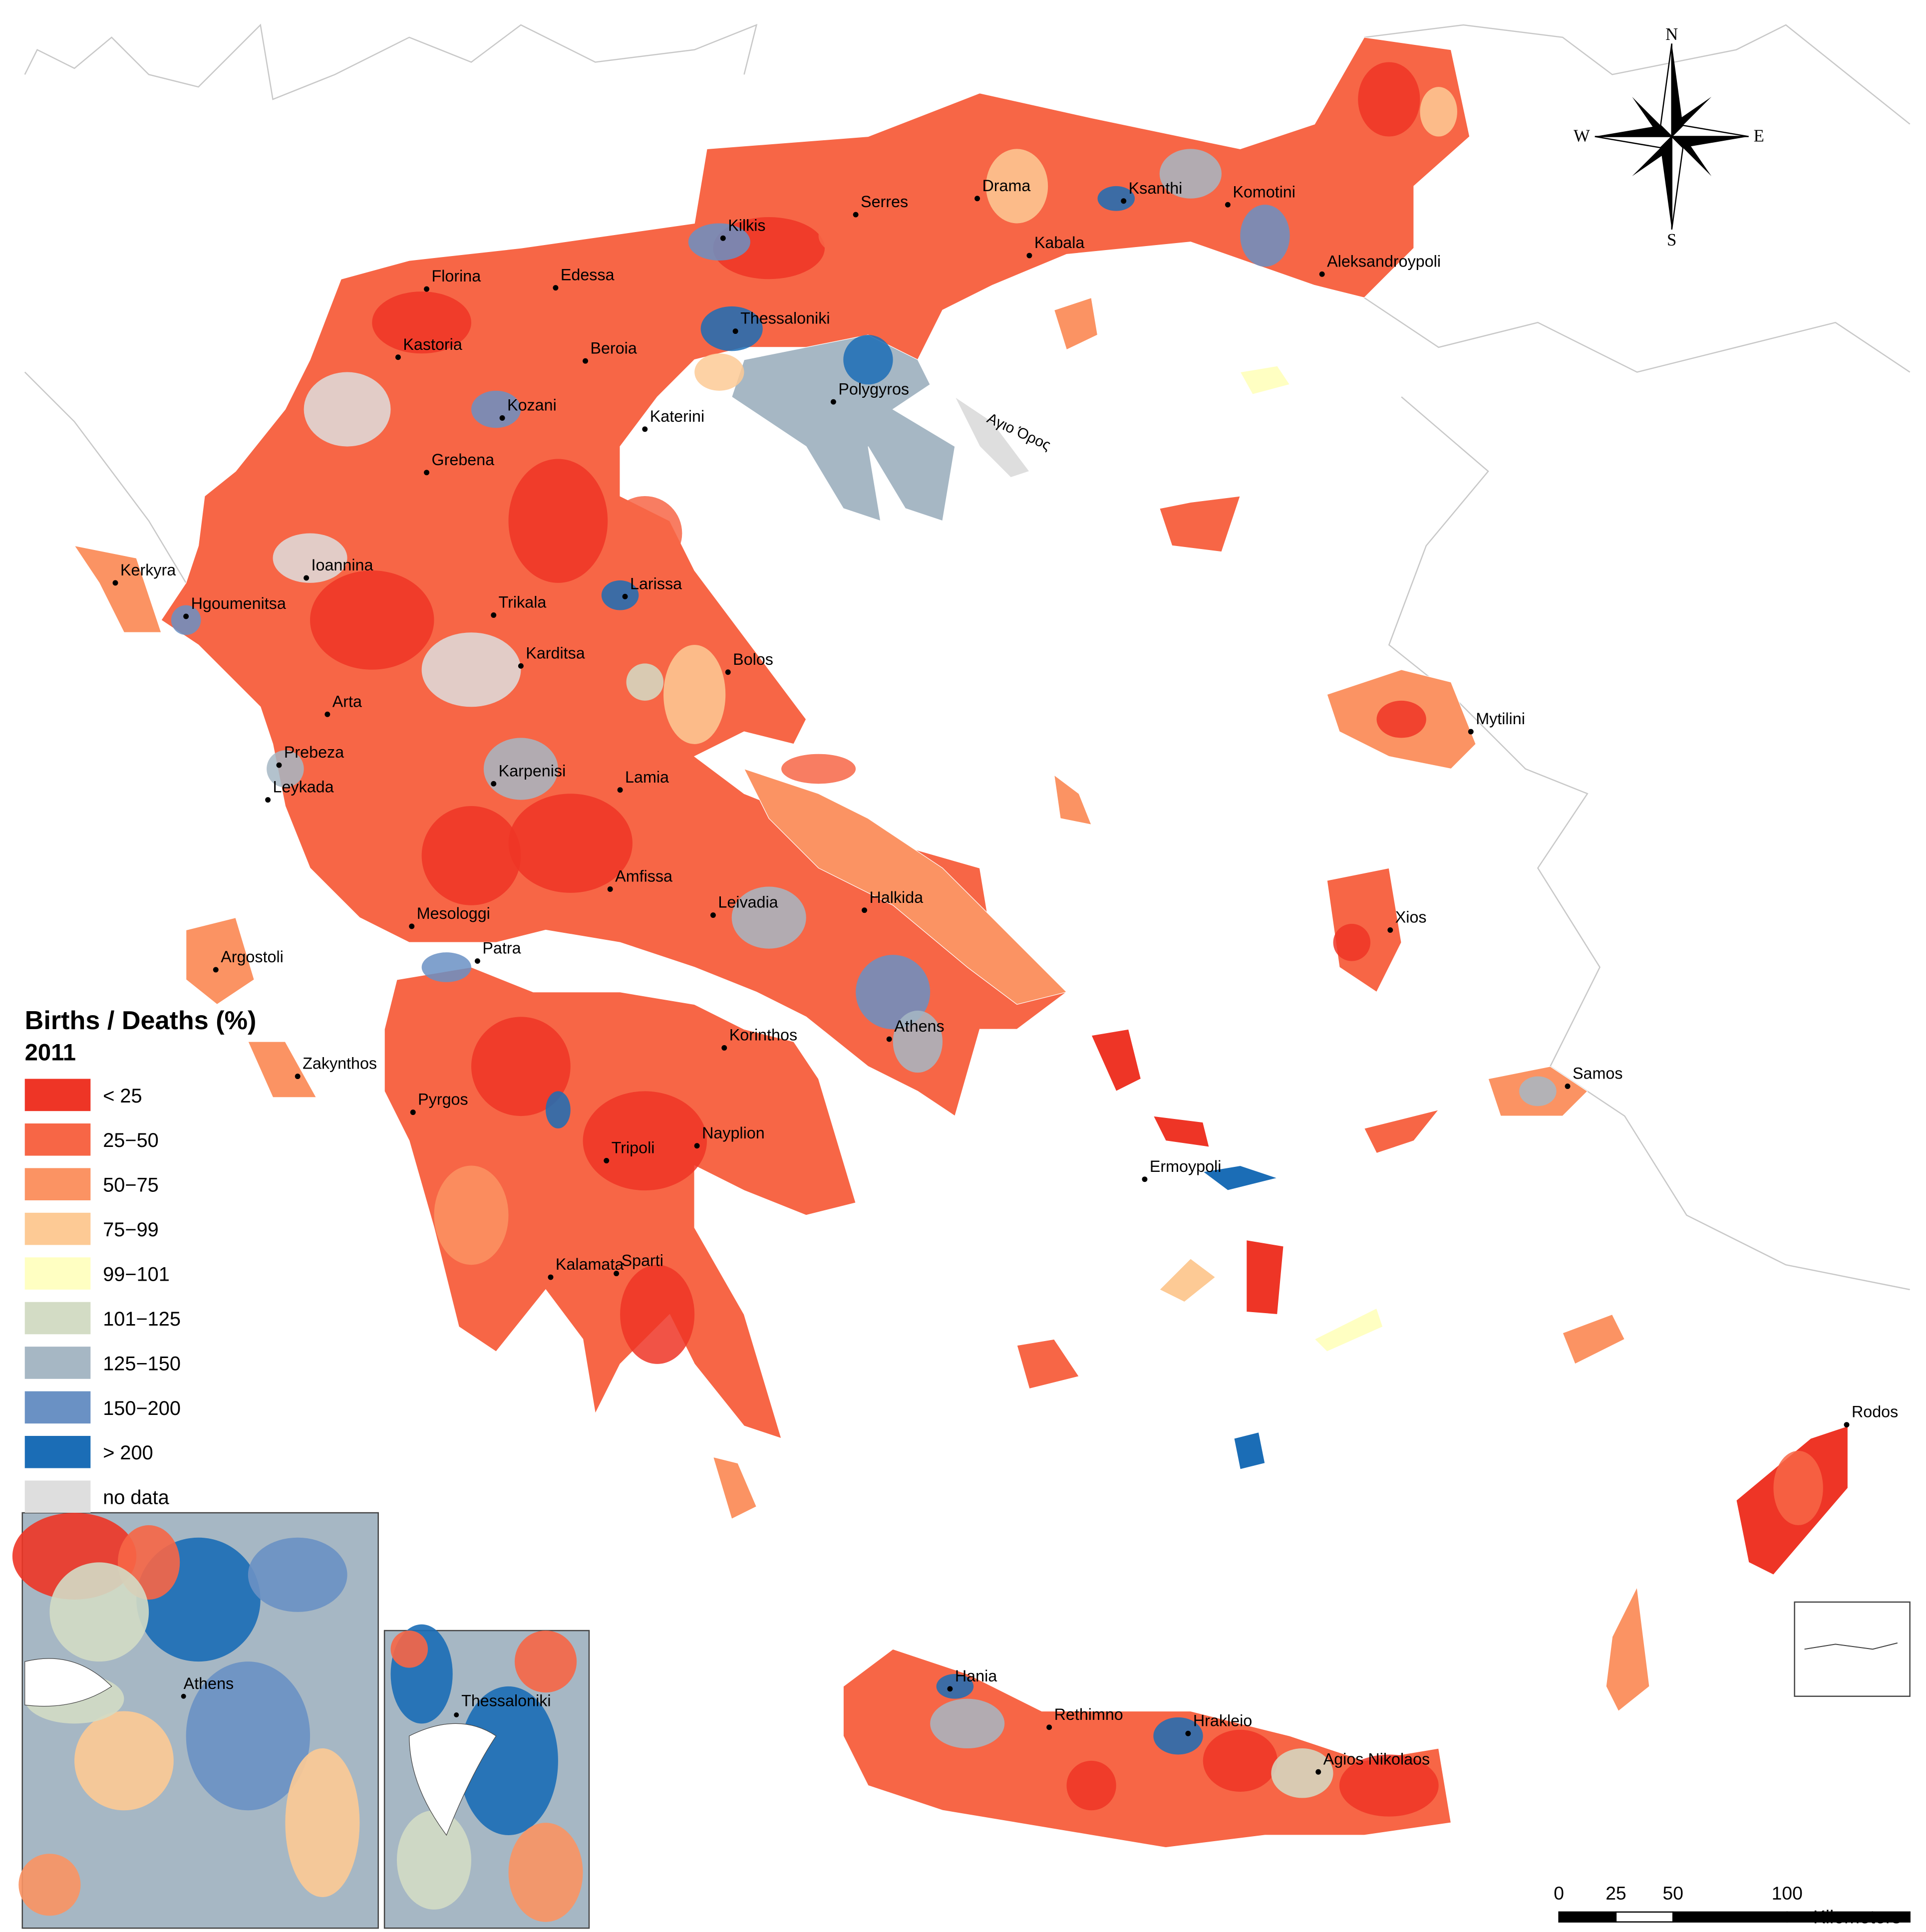 This screenshot has width=1926, height=1932. I want to click on inset-label: Athens, so click(209, 1683).